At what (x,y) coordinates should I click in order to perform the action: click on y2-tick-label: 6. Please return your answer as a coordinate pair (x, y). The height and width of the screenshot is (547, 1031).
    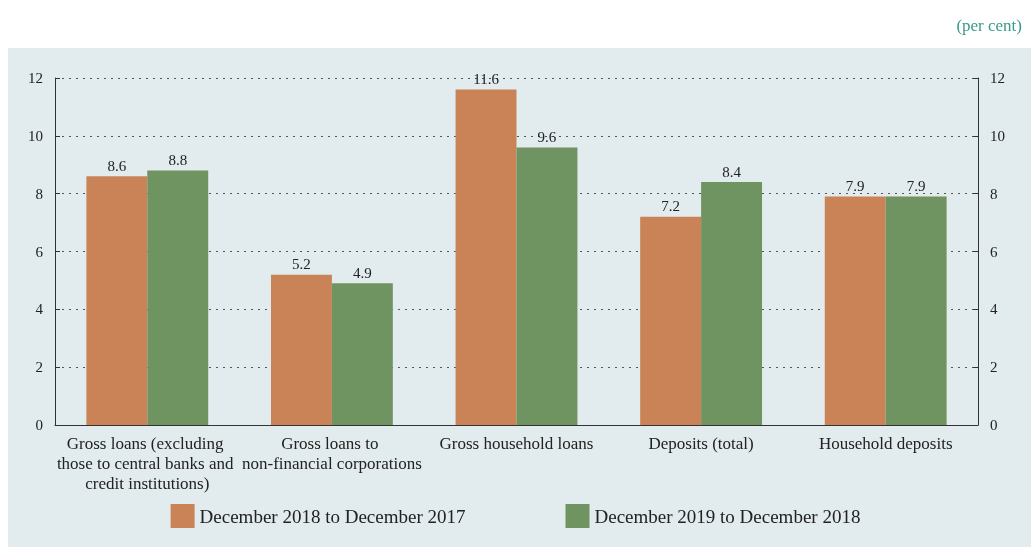
    Looking at the image, I should click on (994, 251).